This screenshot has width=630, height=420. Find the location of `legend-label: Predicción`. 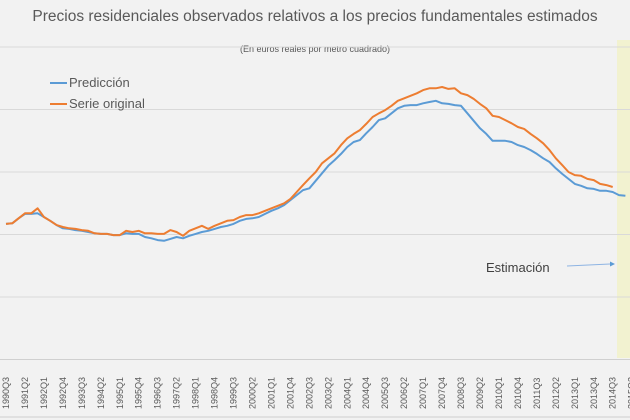

legend-label: Predicción is located at coordinates (99, 82).